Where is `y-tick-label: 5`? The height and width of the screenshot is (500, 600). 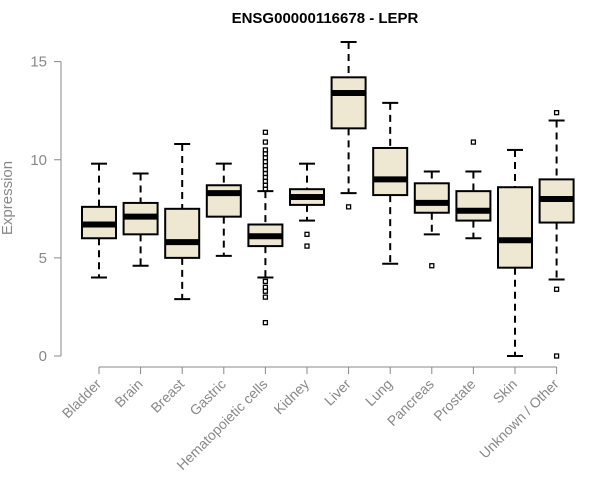 y-tick-label: 5 is located at coordinates (43, 258).